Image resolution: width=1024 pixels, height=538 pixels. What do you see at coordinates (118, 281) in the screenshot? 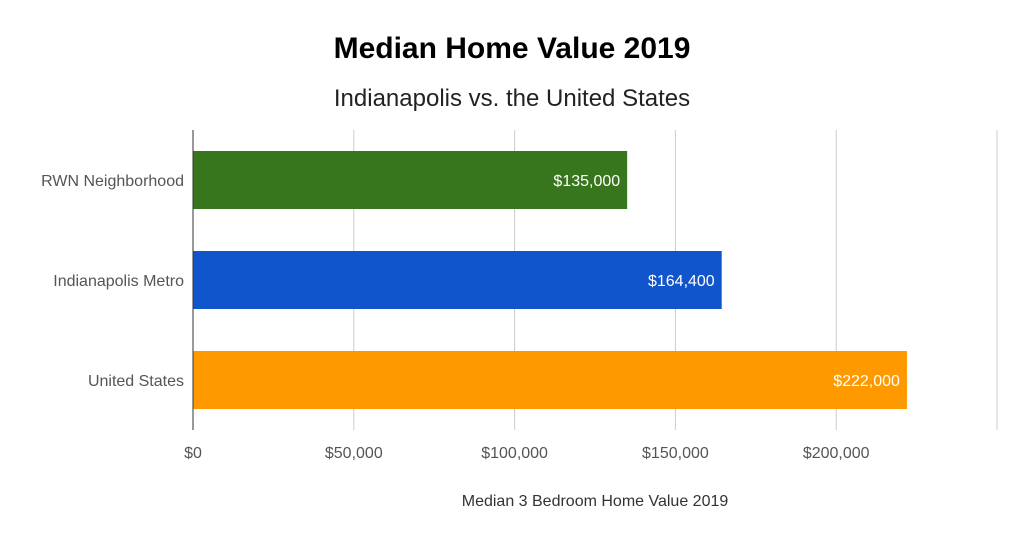
I see `category-label: Indianapolis Metro` at bounding box center [118, 281].